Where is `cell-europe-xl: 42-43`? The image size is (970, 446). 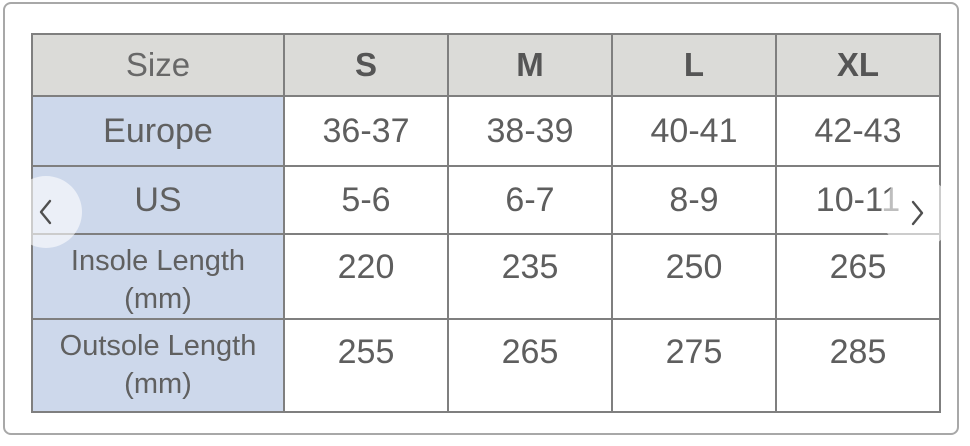 cell-europe-xl: 42-43 is located at coordinates (858, 131).